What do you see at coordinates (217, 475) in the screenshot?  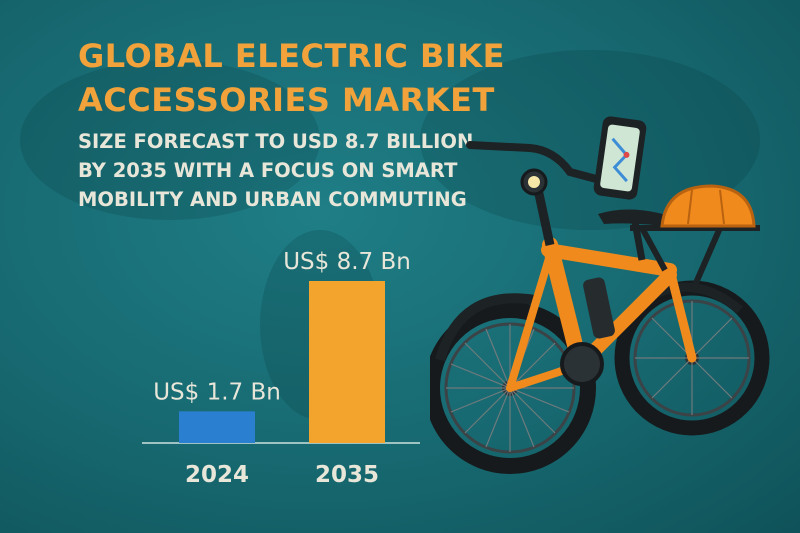 I see `x-tick-label-2024: 2024` at bounding box center [217, 475].